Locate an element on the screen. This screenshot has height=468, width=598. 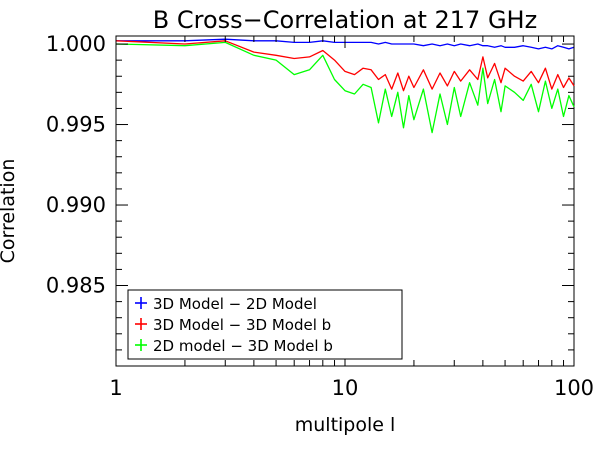
x-tick-label: 100 is located at coordinates (574, 388).